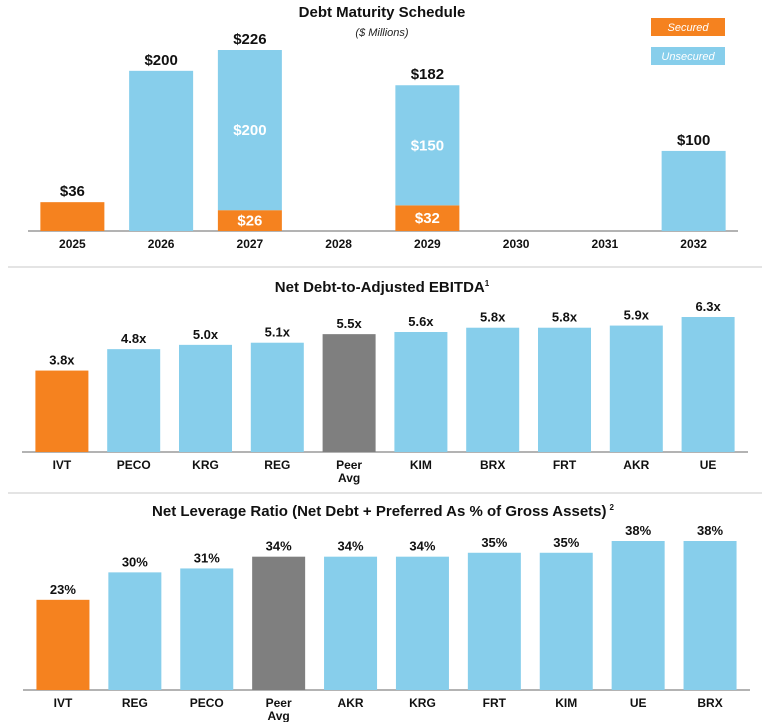 The height and width of the screenshot is (722, 770). I want to click on legend-unsecured-label: Unsecured, so click(688, 57).